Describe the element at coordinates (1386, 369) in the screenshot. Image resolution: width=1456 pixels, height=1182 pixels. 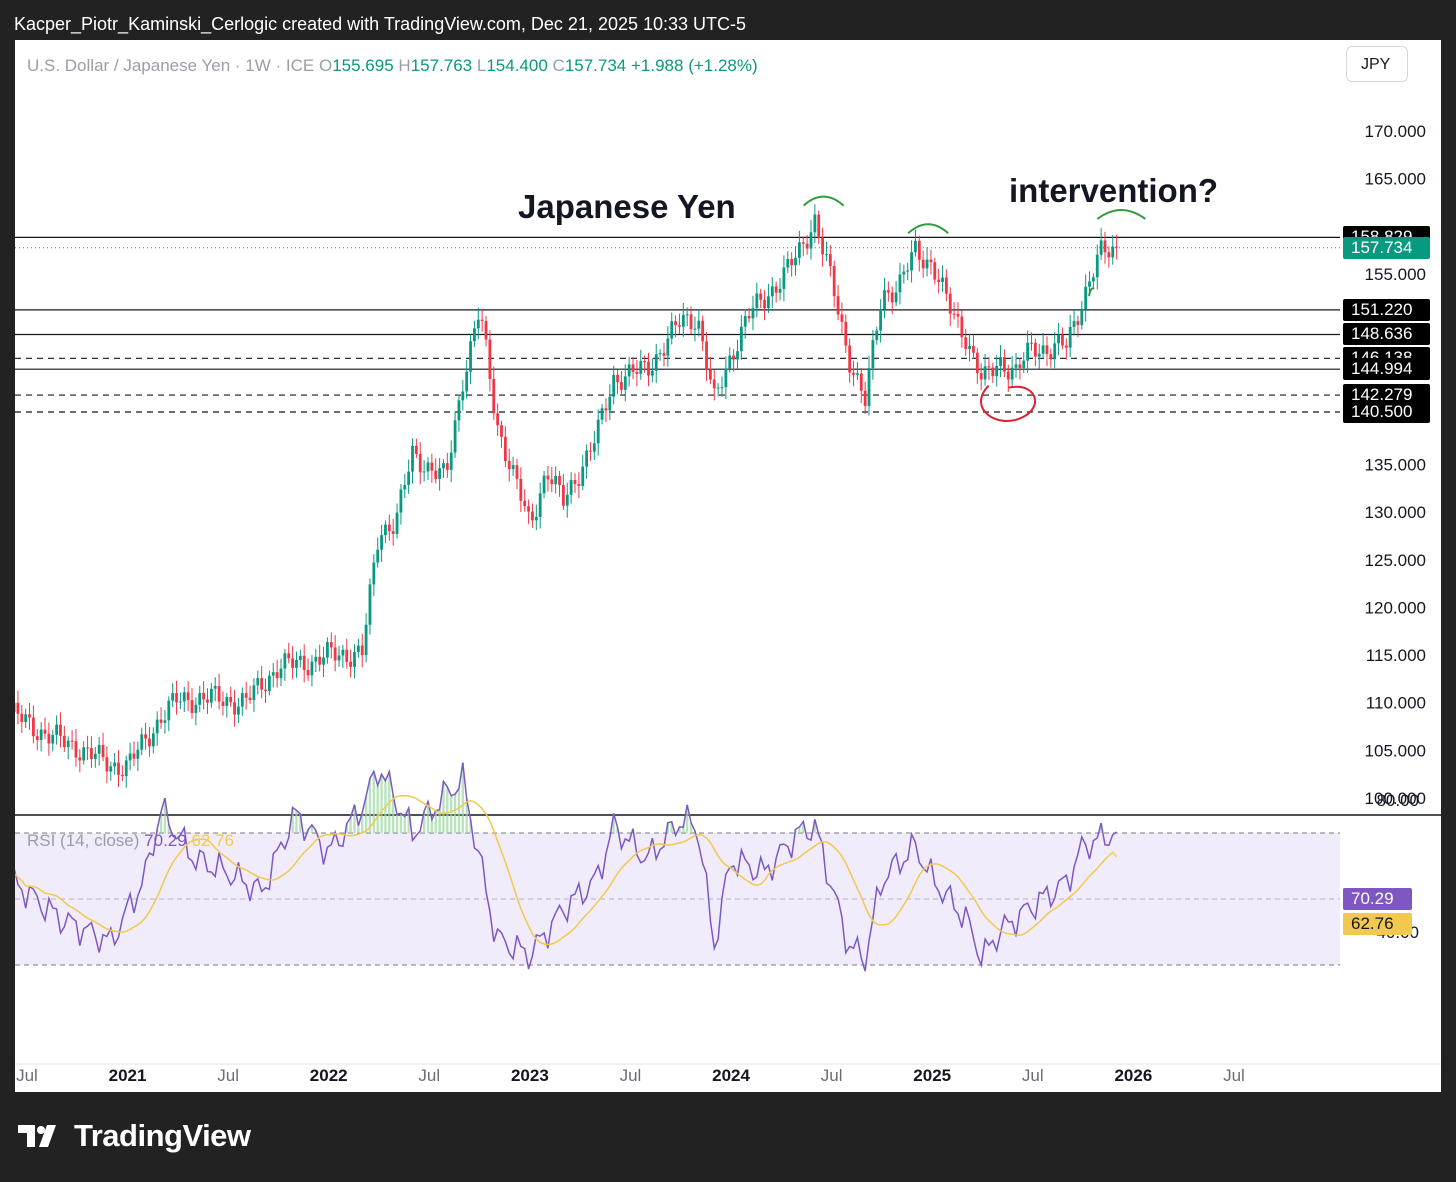
I see `level-price-label: 144.994` at that location.